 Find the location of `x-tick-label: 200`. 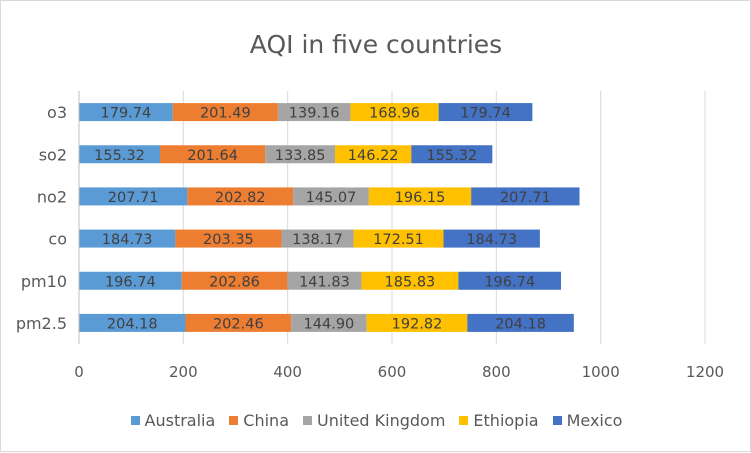

x-tick-label: 200 is located at coordinates (183, 372).